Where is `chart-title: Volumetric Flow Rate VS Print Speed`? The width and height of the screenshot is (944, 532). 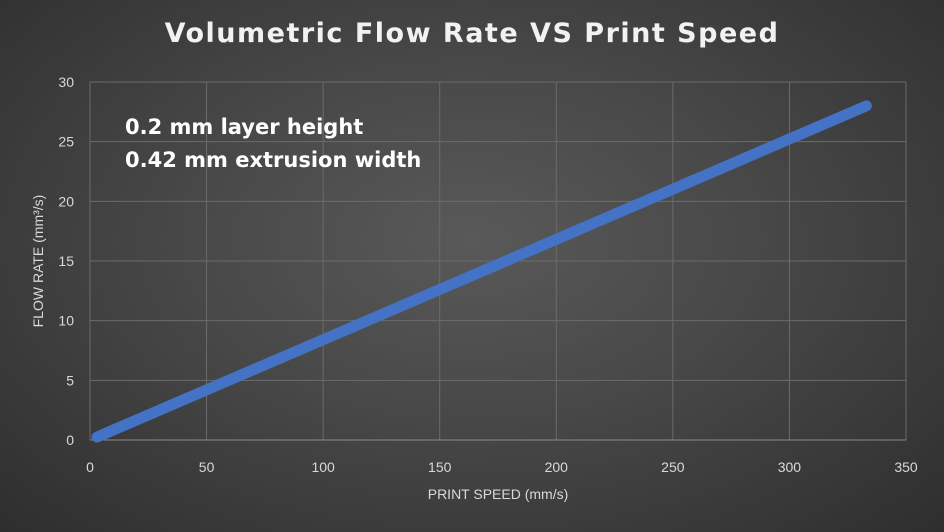
chart-title: Volumetric Flow Rate VS Print Speed is located at coordinates (472, 33).